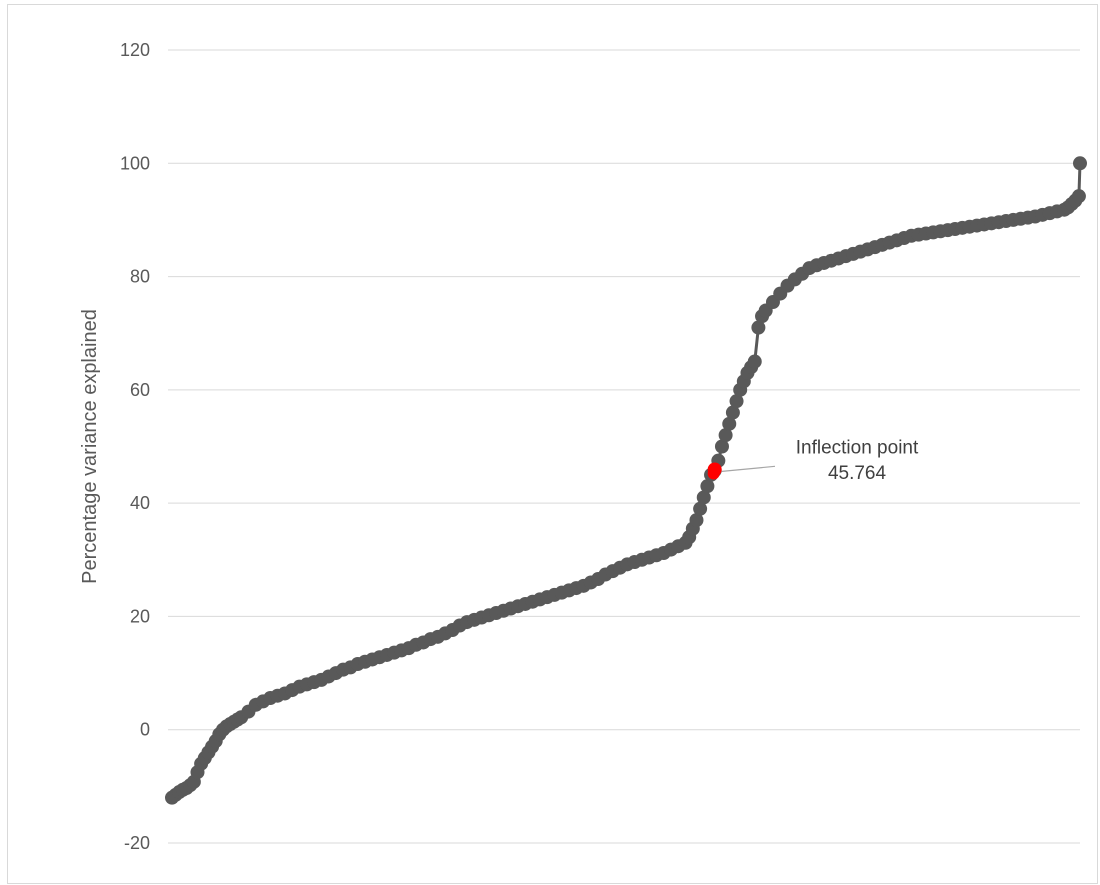  What do you see at coordinates (857, 473) in the screenshot?
I see `annotation-value: 45.764` at bounding box center [857, 473].